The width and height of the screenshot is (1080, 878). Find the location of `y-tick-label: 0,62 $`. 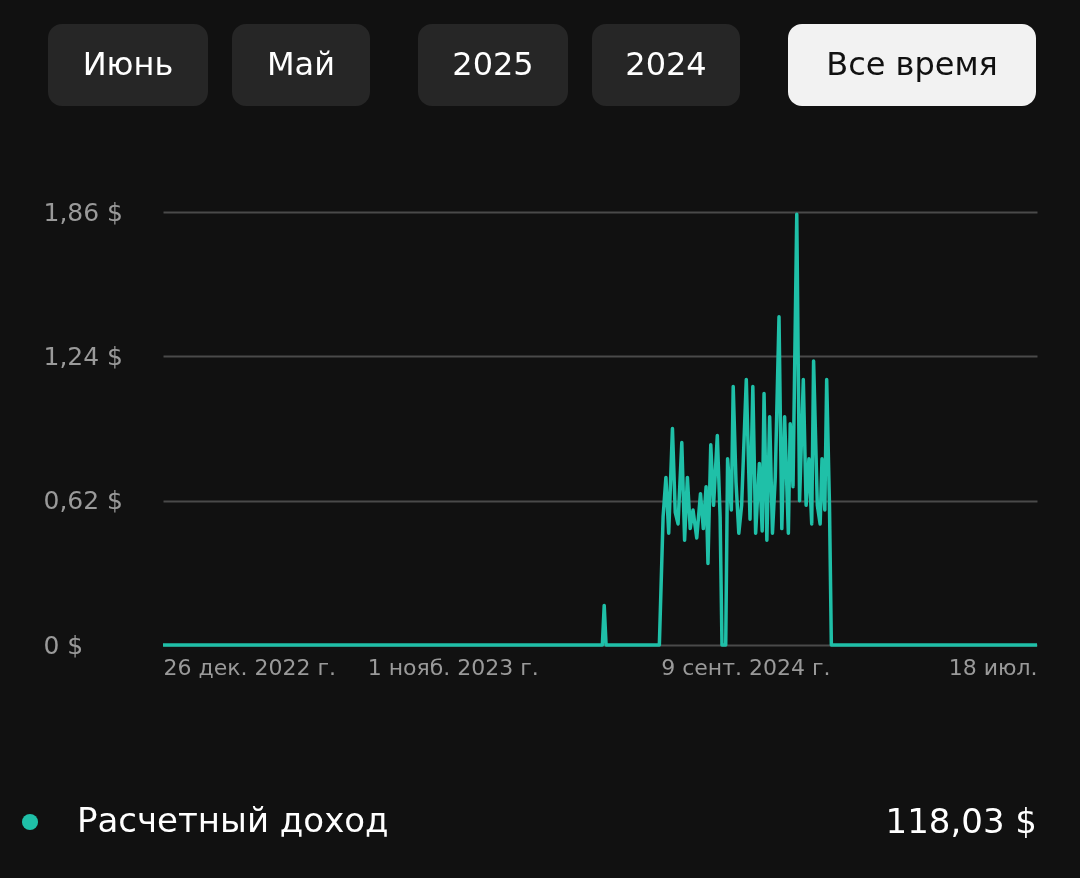

y-tick-label: 0,62 $ is located at coordinates (83, 501).